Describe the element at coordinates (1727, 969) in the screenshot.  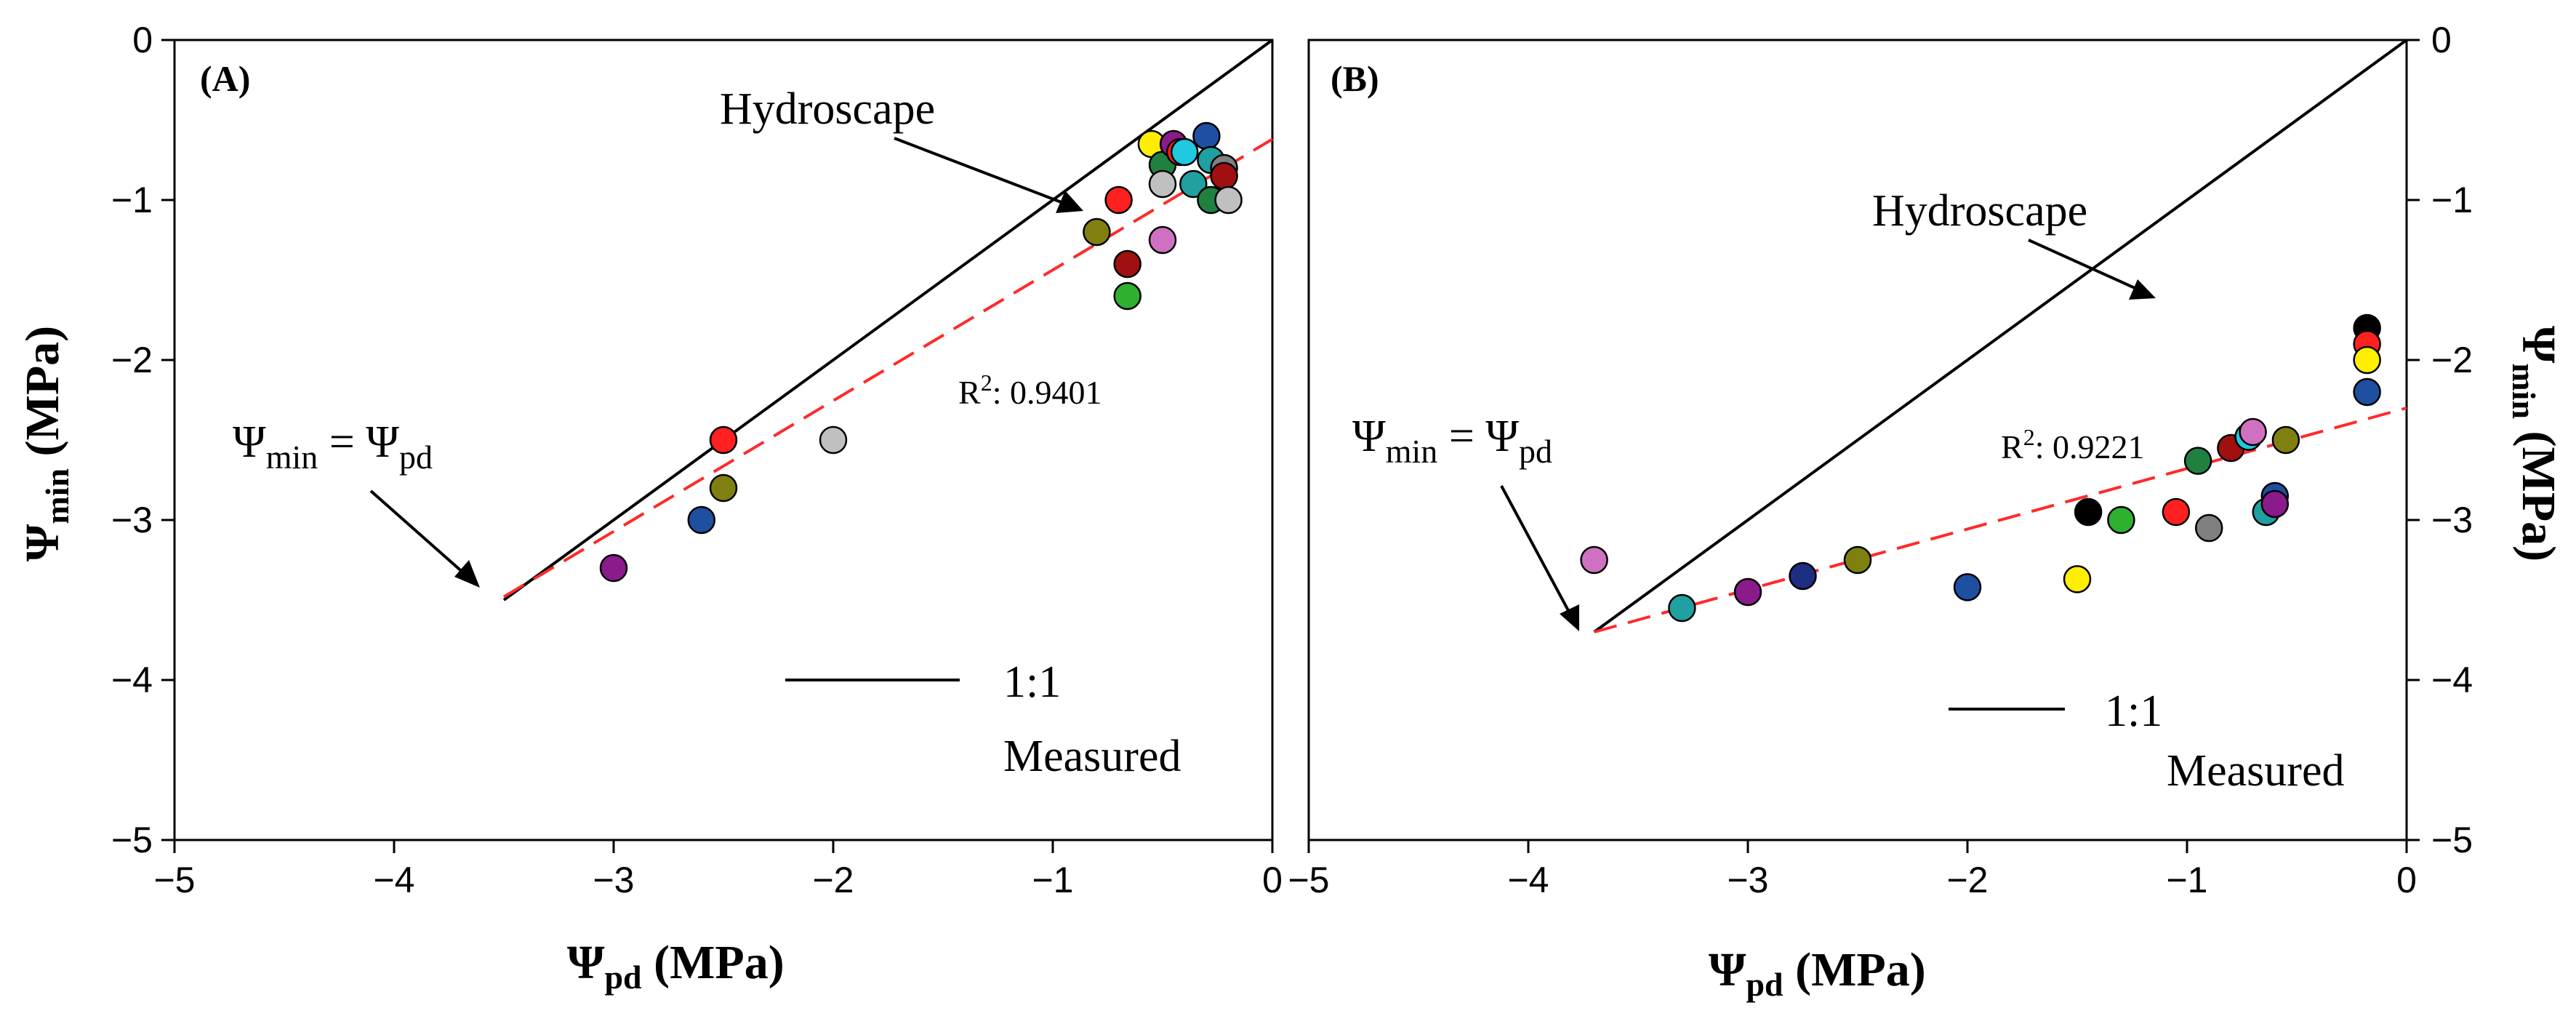
I see `panel-b-x-title-main: Ψ` at that location.